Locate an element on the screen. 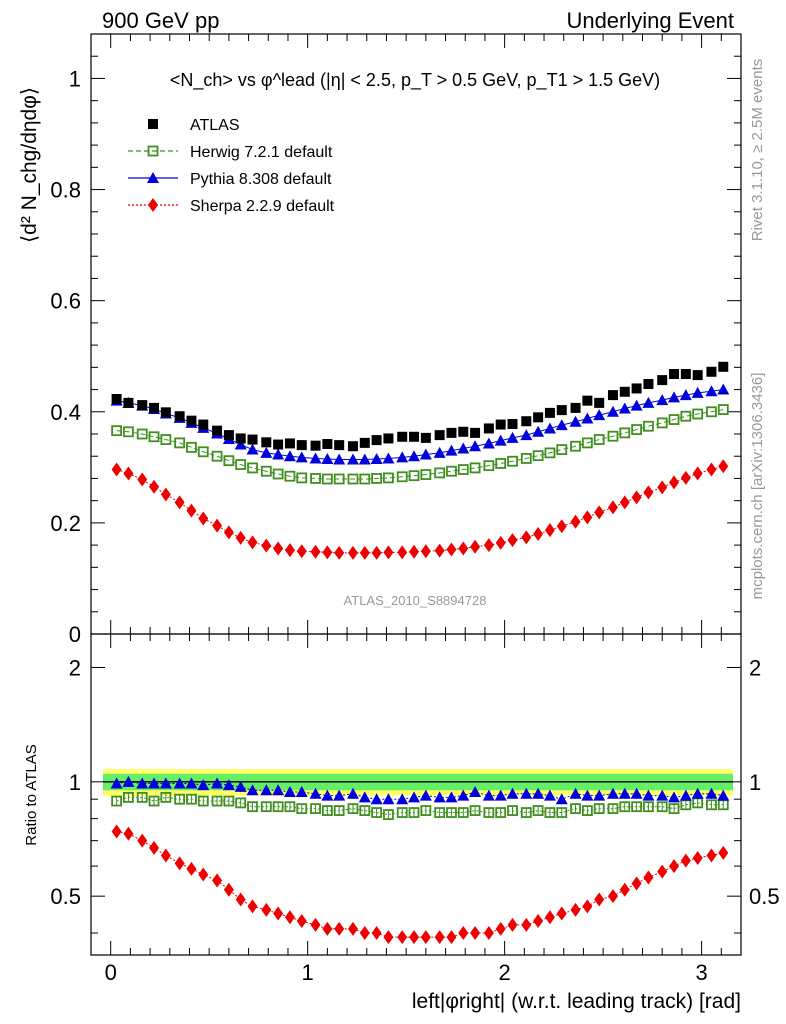 This screenshot has width=786, height=1024. ratio-series-line is located at coordinates (420, 884).